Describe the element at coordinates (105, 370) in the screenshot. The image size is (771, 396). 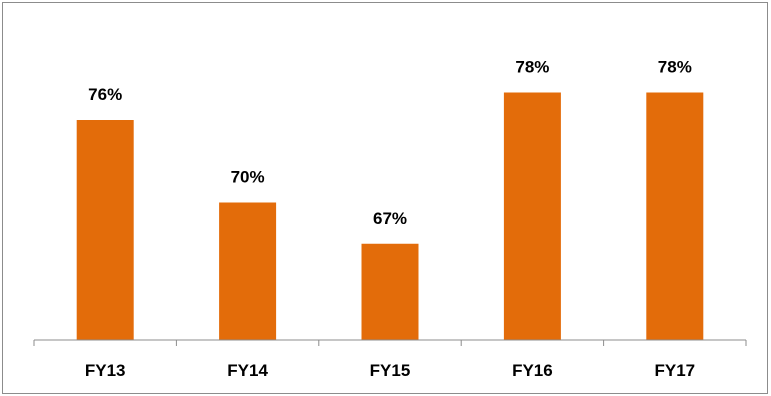
I see `x-tick-label-fy13: FY13` at that location.